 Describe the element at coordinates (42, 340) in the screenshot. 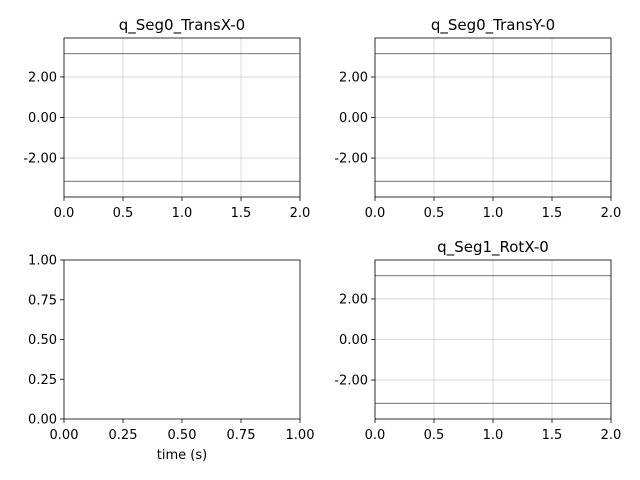

I see `y-tick-label: 0.50` at that location.